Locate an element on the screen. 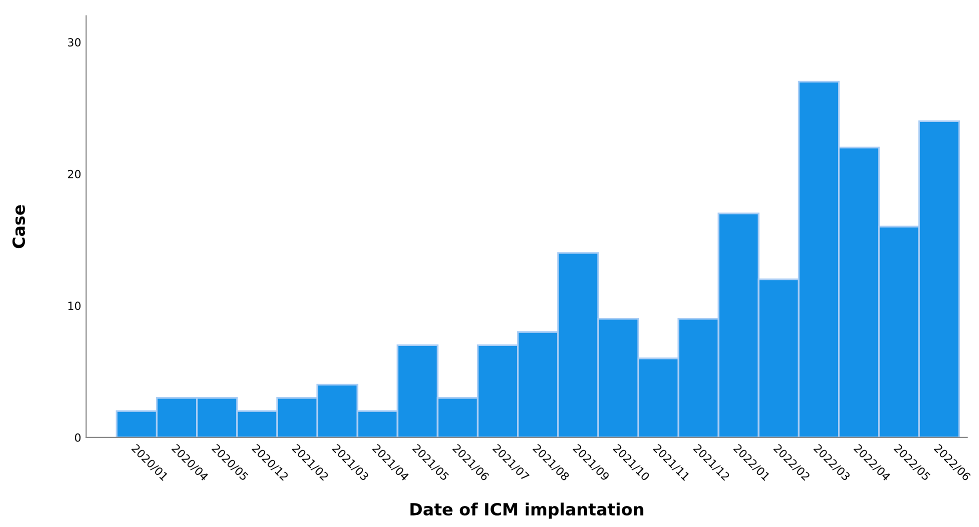 This screenshot has height=527, width=979. y-tick-label: 10 is located at coordinates (74, 306).